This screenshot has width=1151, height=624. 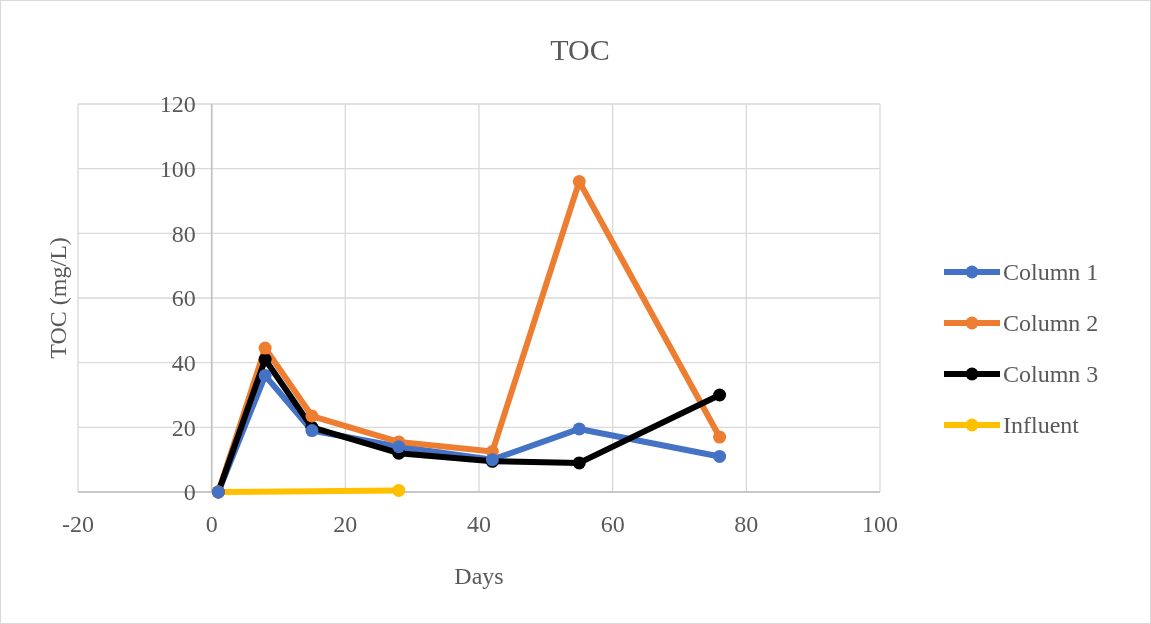 I want to click on y-tick-label: 100, so click(x=177, y=169).